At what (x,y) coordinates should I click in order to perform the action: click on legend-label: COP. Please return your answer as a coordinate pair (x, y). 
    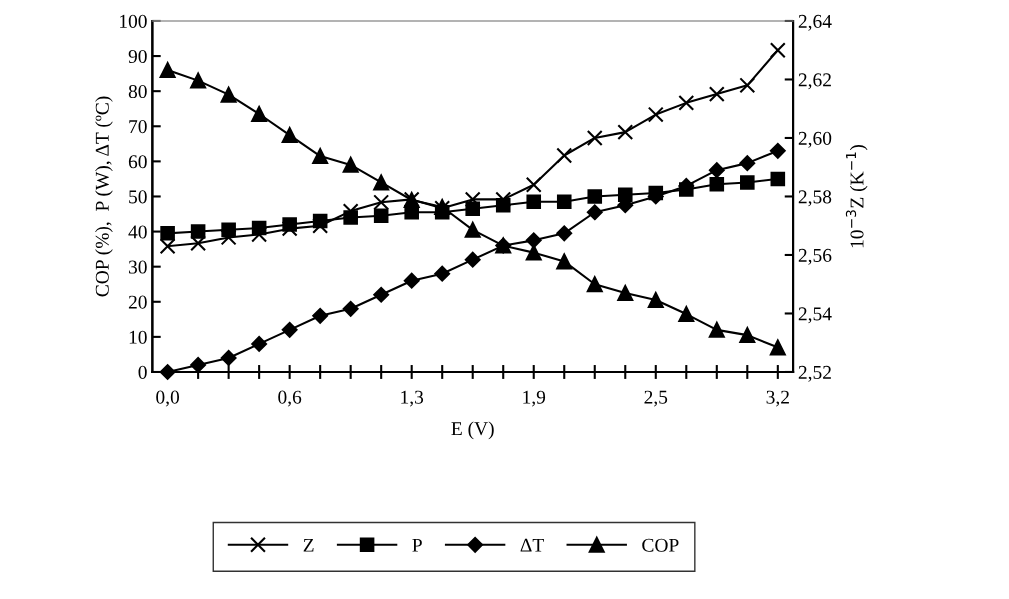
    Looking at the image, I should click on (660, 545).